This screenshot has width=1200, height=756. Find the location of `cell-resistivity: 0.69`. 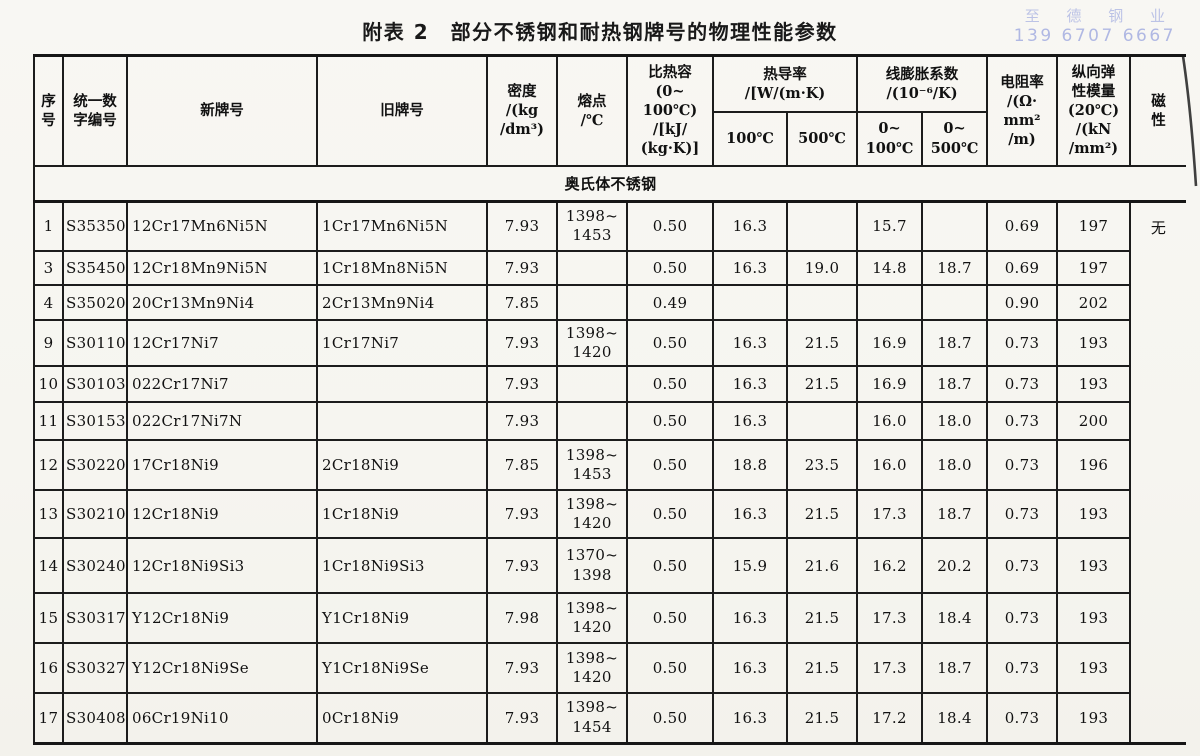

cell-resistivity: 0.69 is located at coordinates (1022, 226).